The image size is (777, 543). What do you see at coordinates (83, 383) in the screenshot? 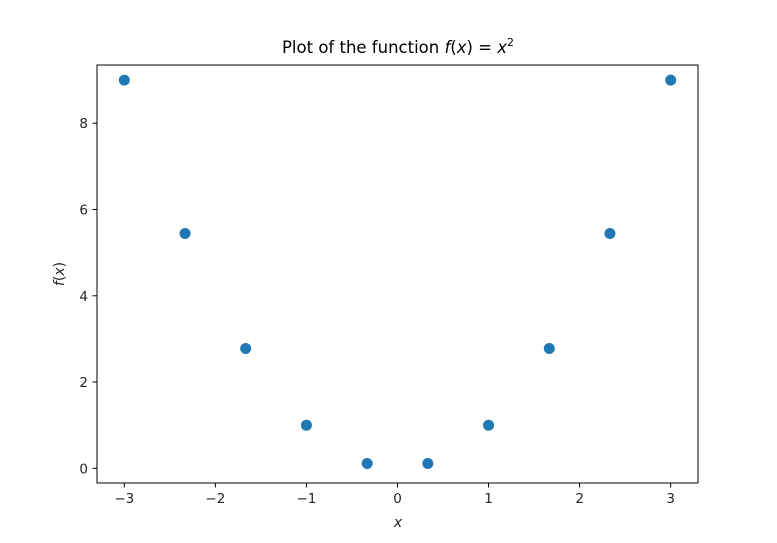
I see `y-tick-label: 2` at bounding box center [83, 383].